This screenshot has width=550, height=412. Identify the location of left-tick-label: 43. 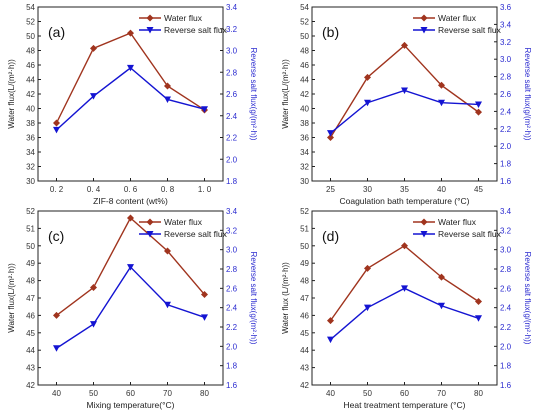
(304, 368).